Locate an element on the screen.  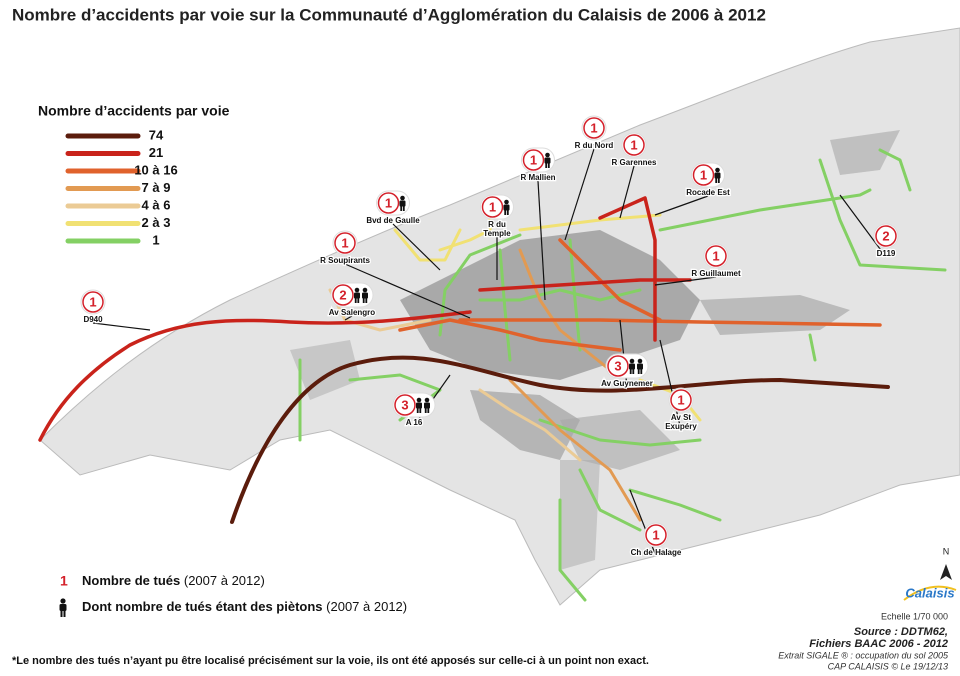
marker-label: Exupéry is located at coordinates (681, 426).